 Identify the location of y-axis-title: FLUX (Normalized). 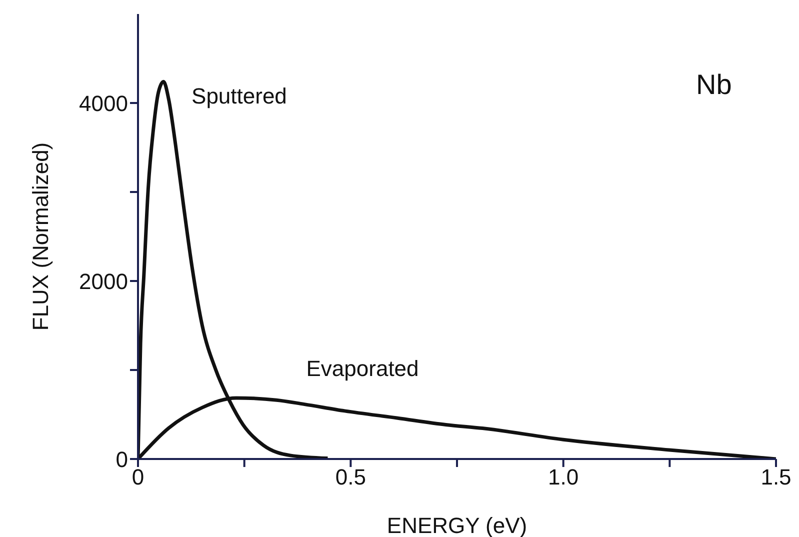
(40, 236).